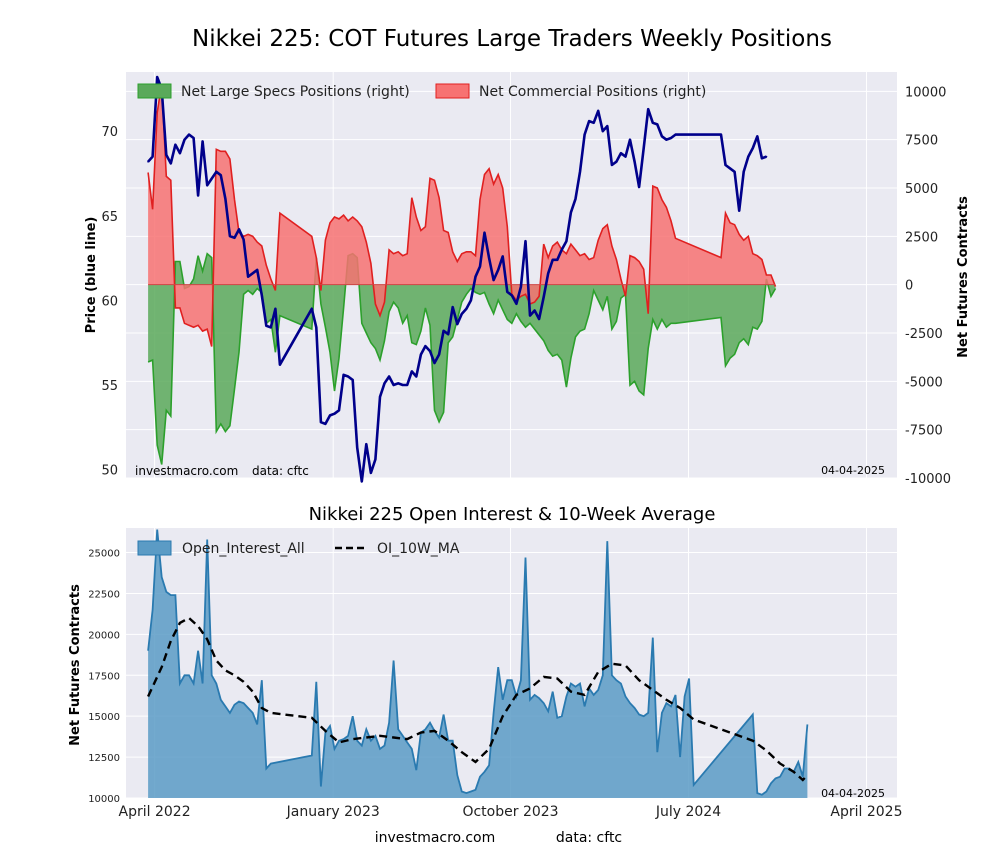  What do you see at coordinates (109, 301) in the screenshot?
I see `price-ytick-2: 60` at bounding box center [109, 301].